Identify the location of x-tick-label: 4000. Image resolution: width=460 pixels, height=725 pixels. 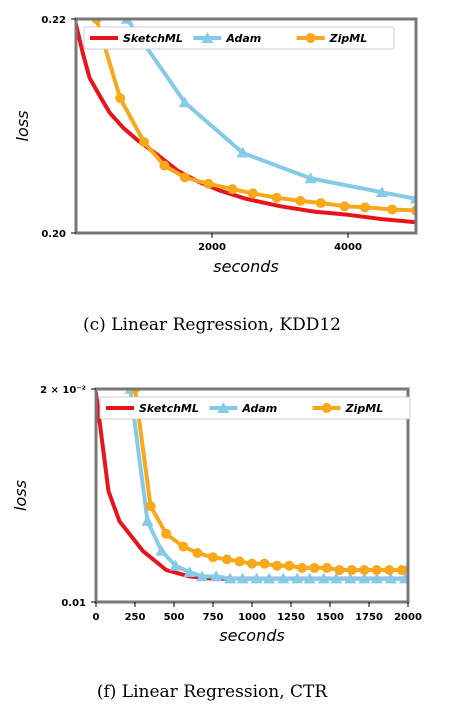
(348, 247).